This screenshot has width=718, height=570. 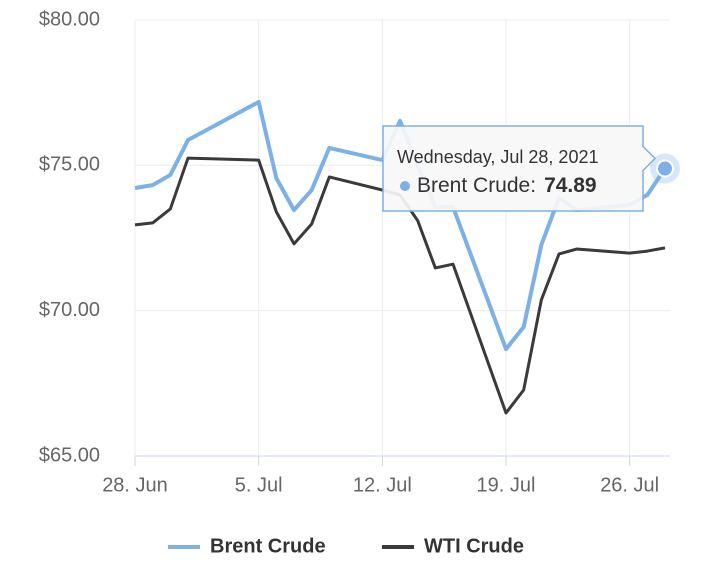 I want to click on x-tick-label: 19. Jul, so click(x=506, y=485).